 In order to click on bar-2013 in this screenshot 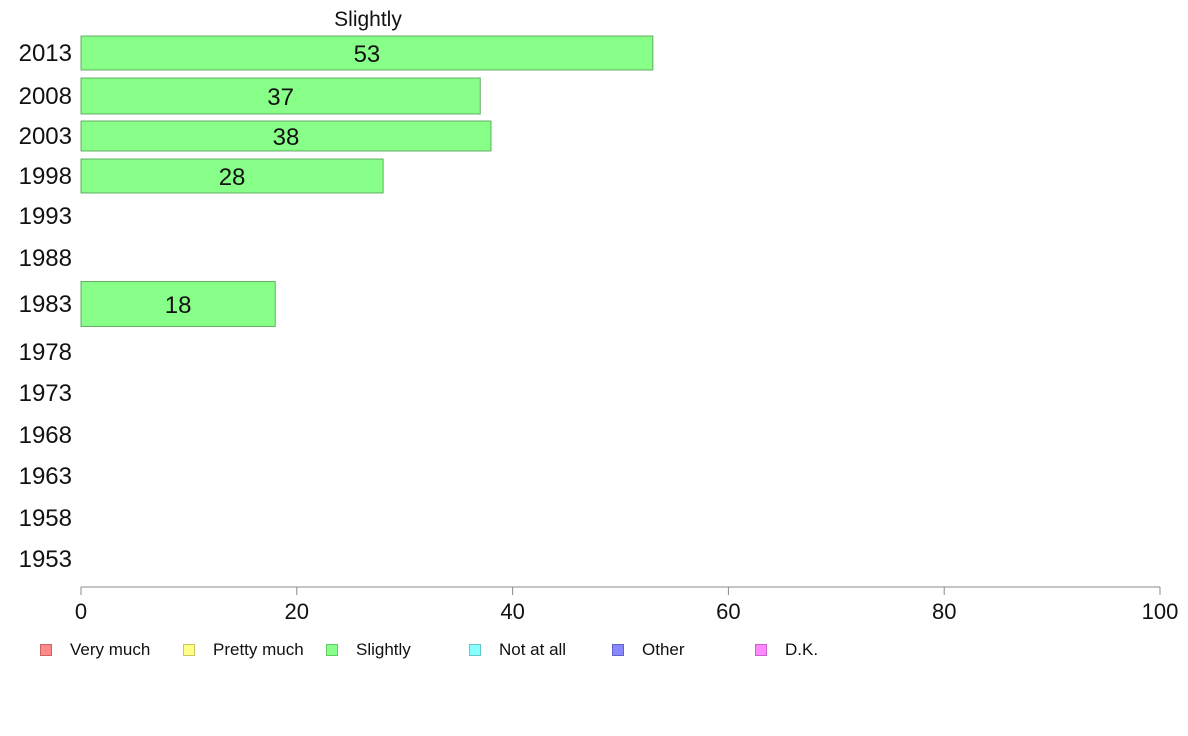, I will do `click(367, 53)`.